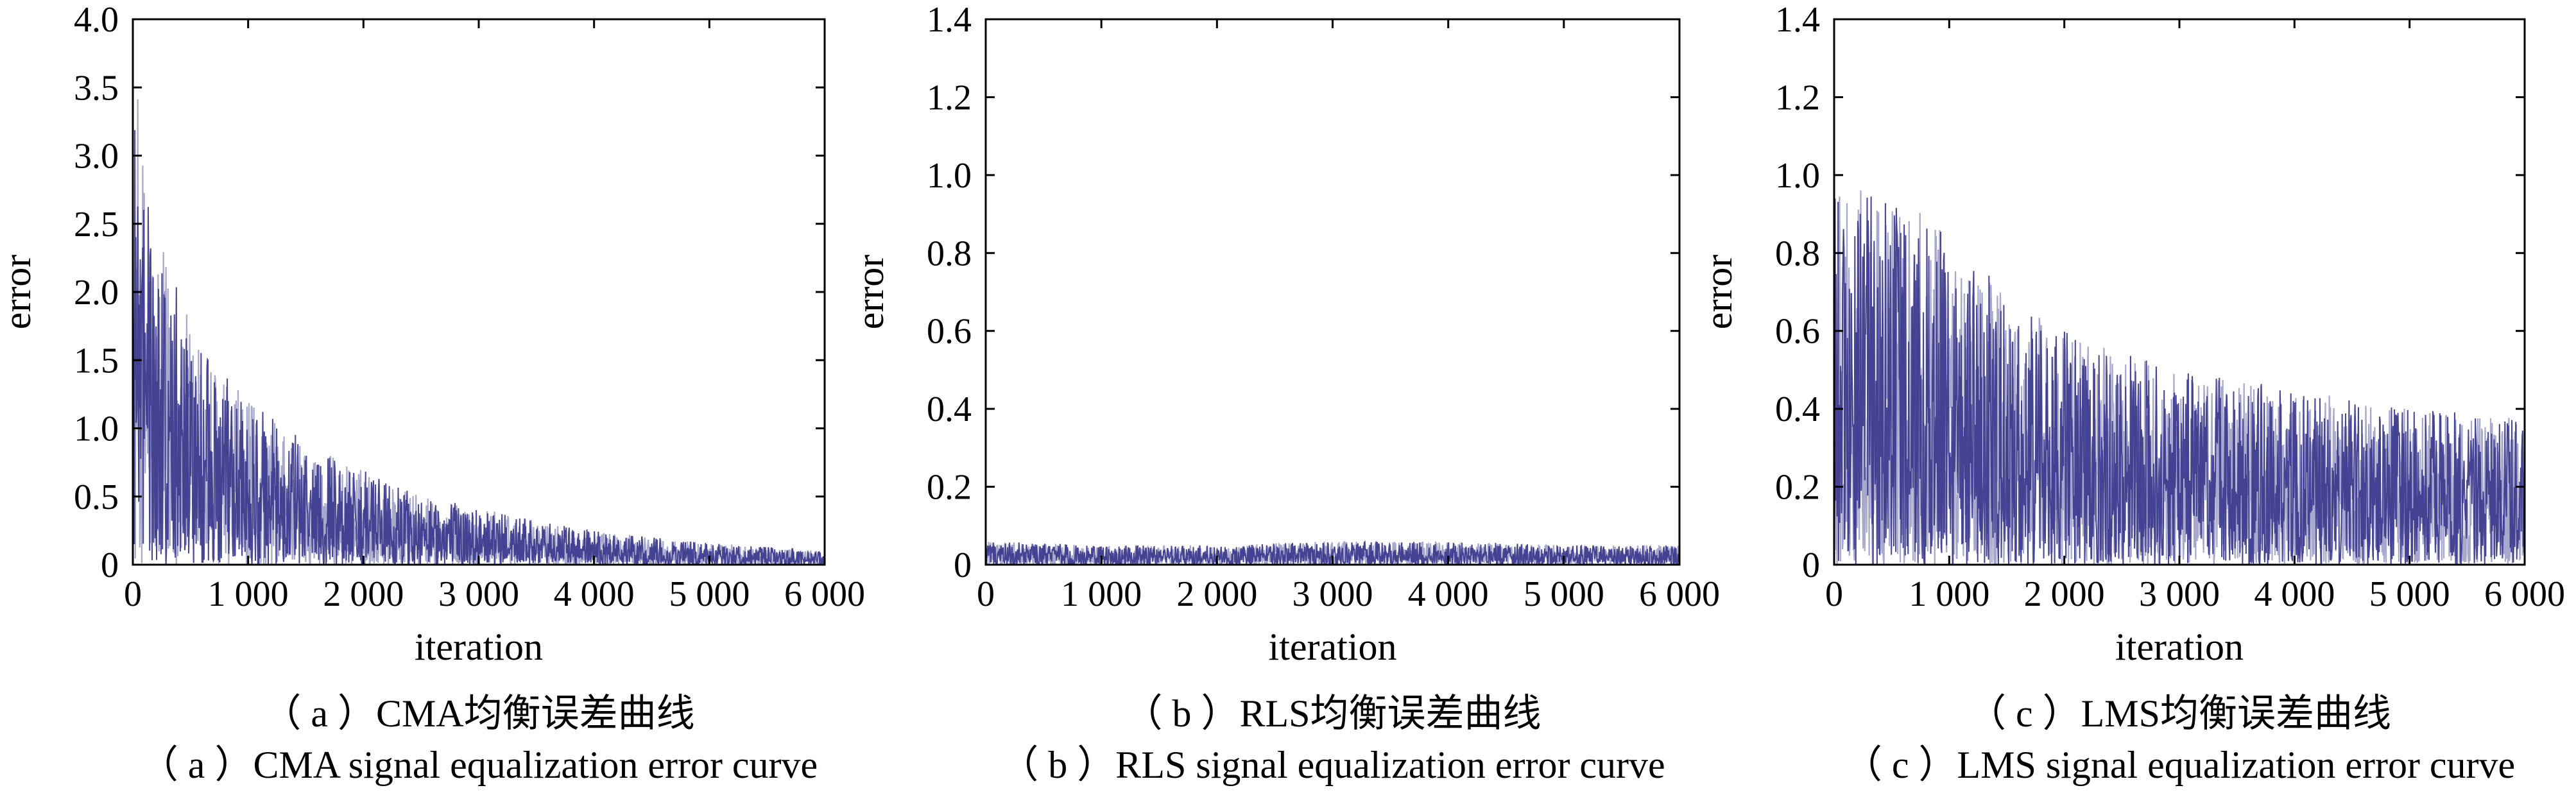  What do you see at coordinates (2179, 765) in the screenshot?
I see `caption-english: （ c ）LMS signal equalization error curve` at bounding box center [2179, 765].